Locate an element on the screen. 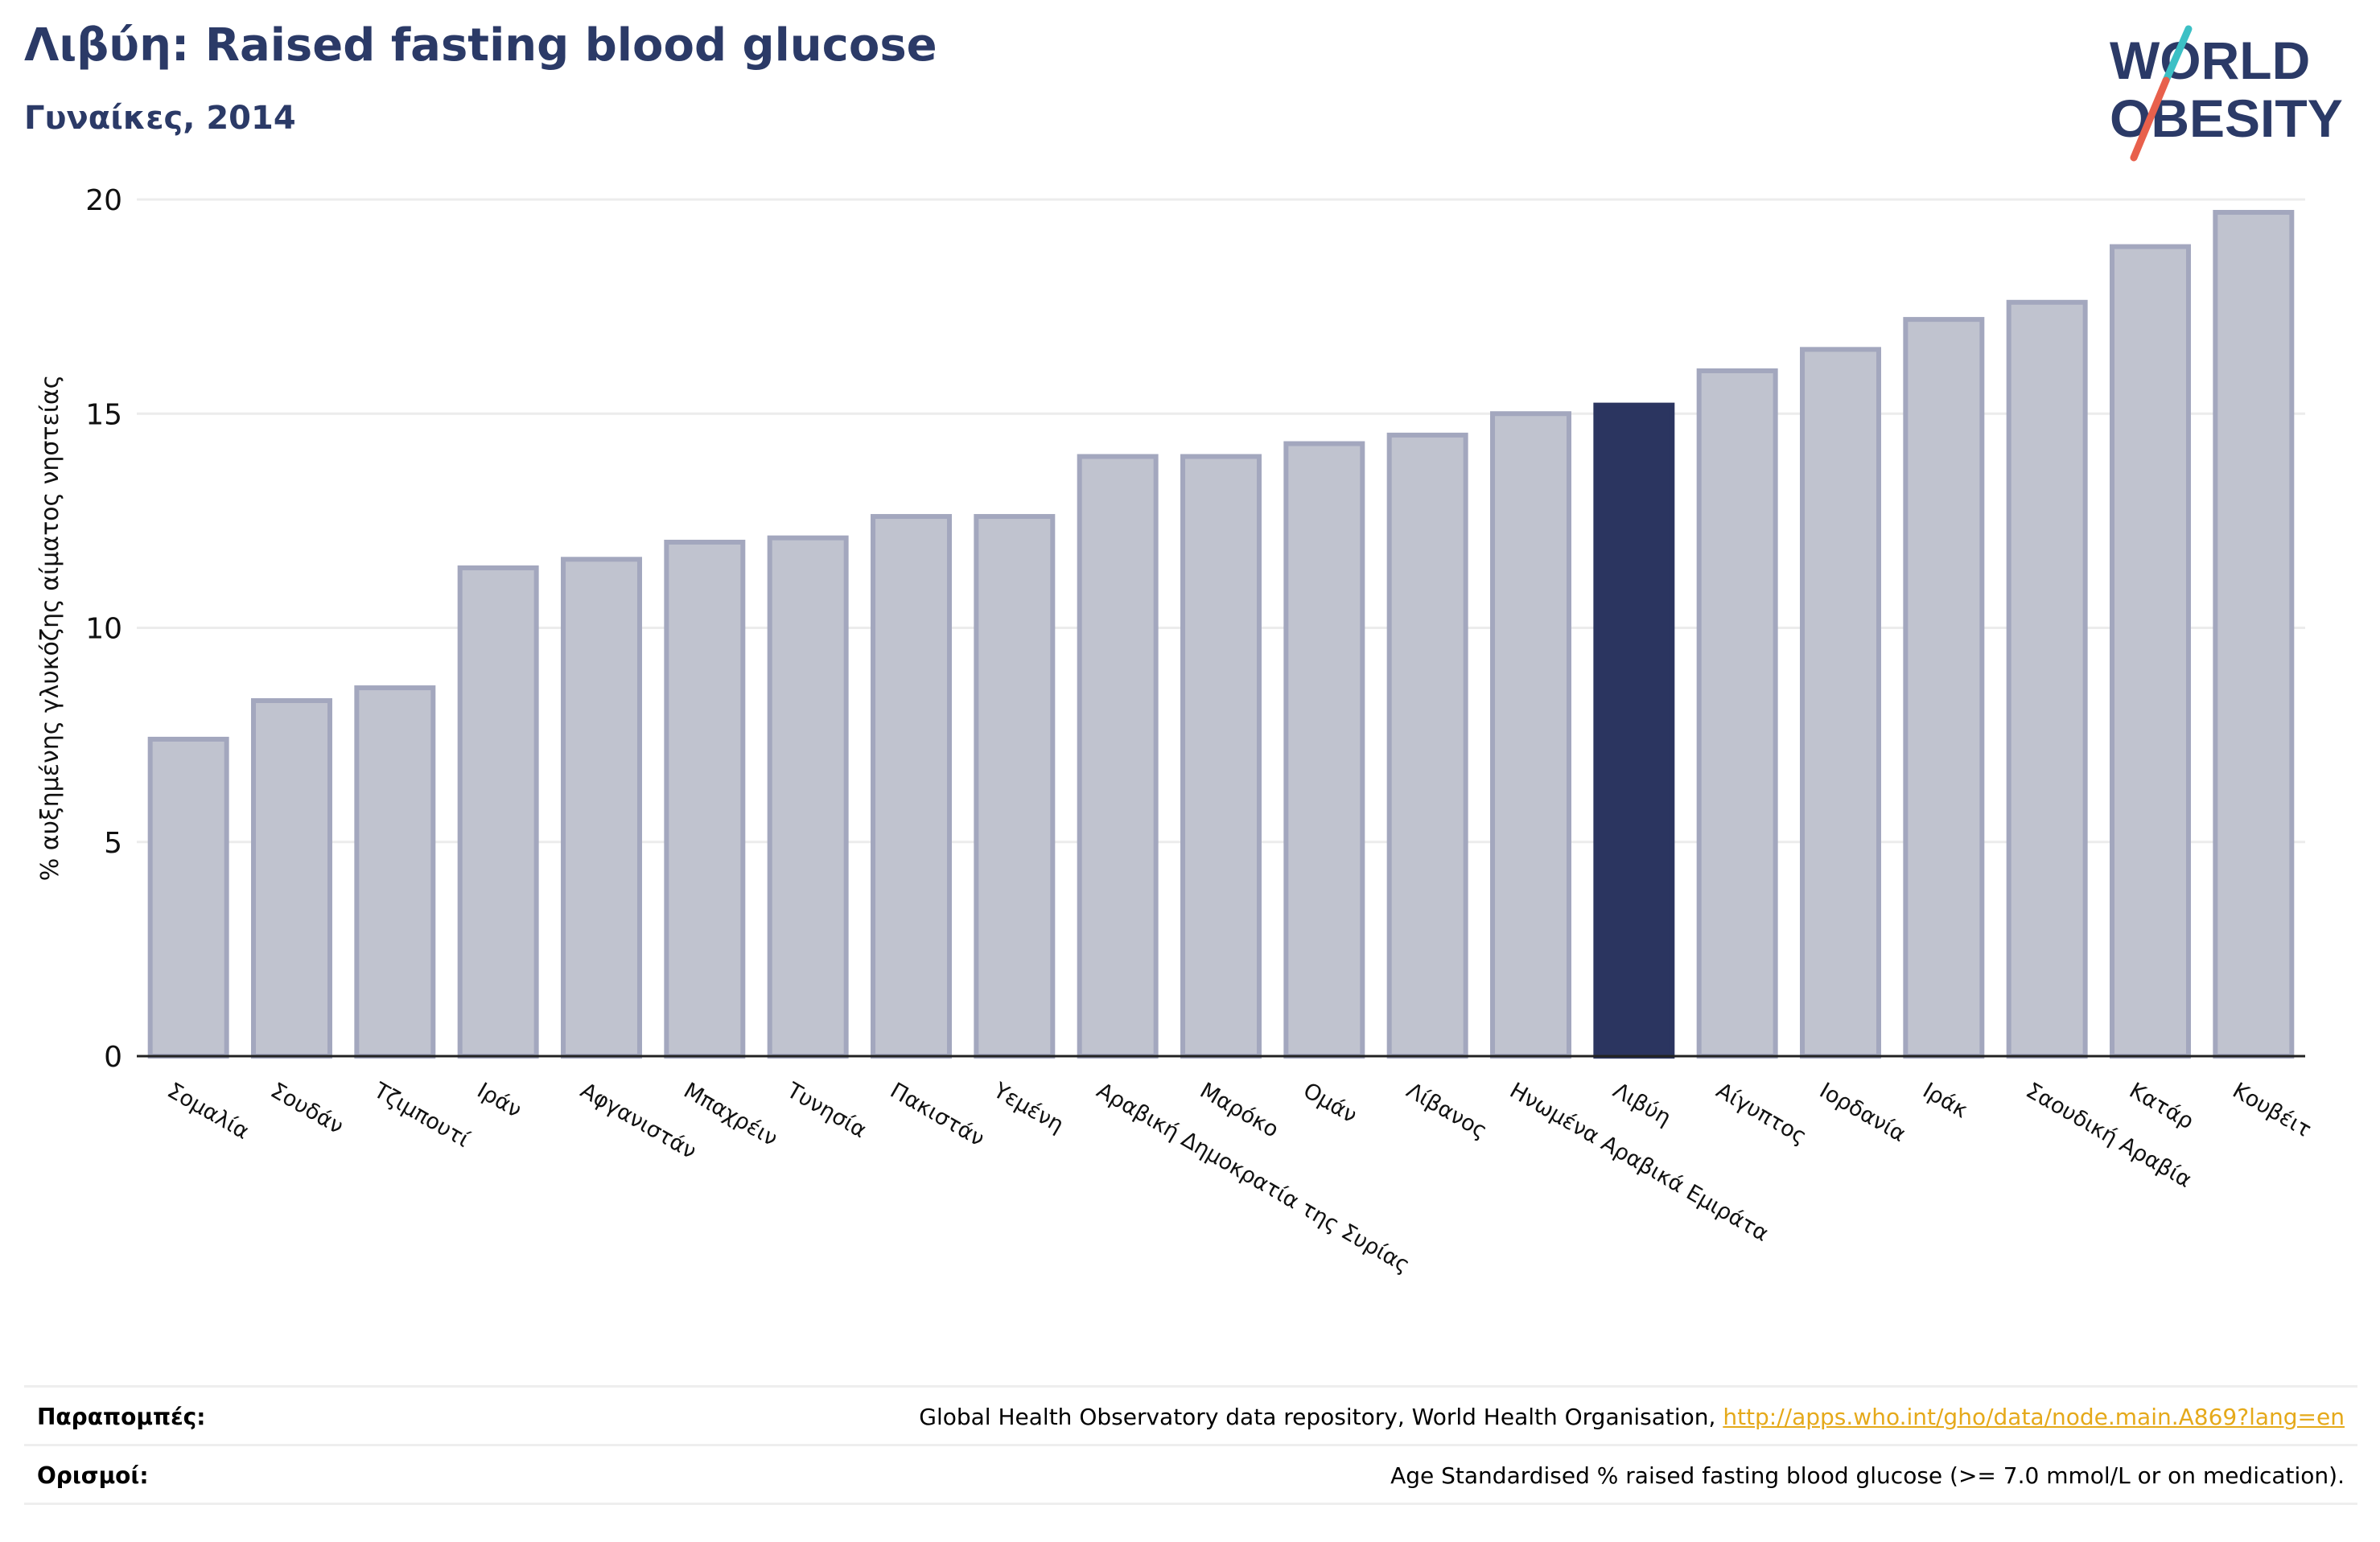  logo-line-1: WORLD is located at coordinates (2210, 60).